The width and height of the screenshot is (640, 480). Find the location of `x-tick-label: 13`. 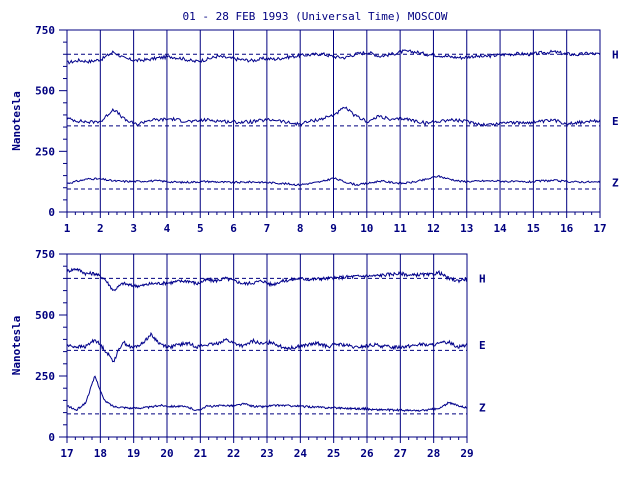

x-tick-label: 13 is located at coordinates (466, 228).